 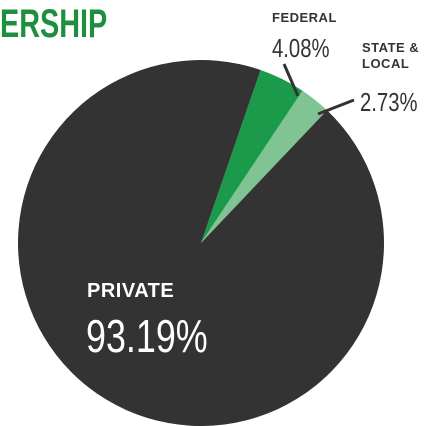 I want to click on slice-label: STATE & LOCAL, so click(x=391, y=55).